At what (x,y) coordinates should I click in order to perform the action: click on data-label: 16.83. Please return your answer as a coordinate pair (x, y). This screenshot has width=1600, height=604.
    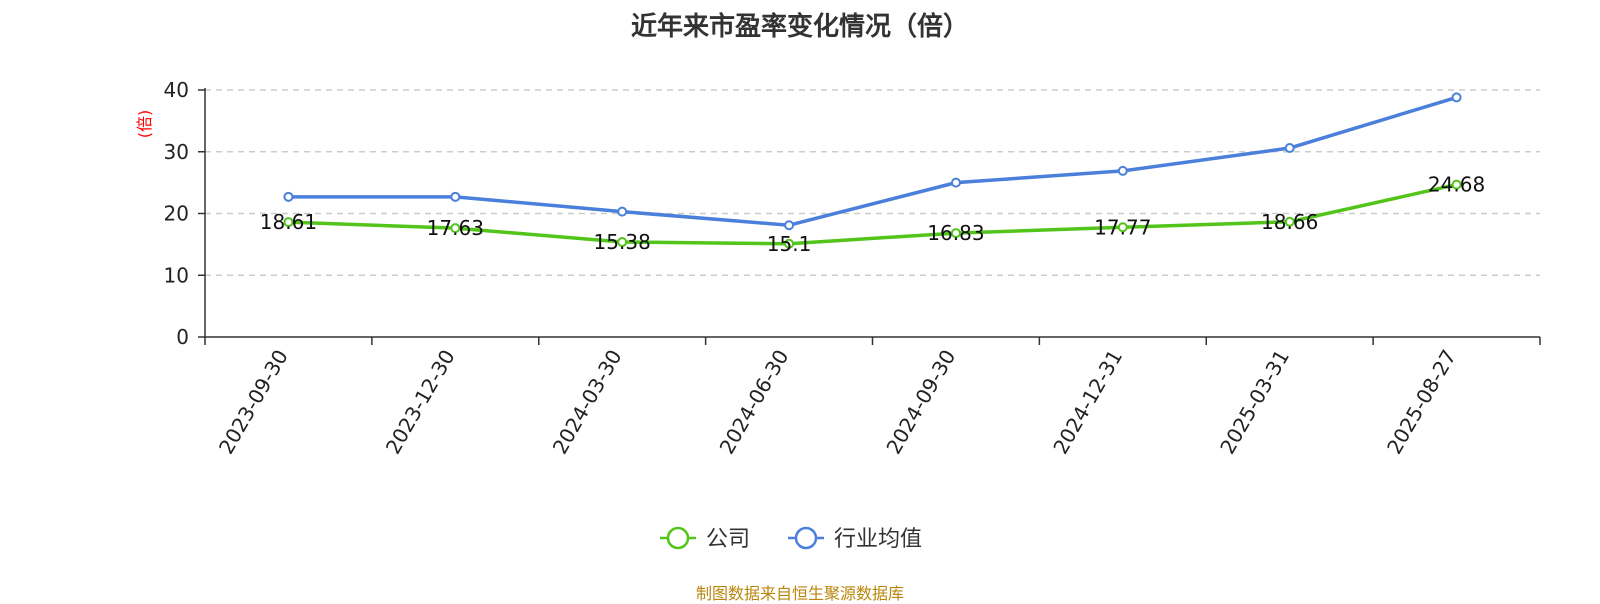
    Looking at the image, I should click on (955, 233).